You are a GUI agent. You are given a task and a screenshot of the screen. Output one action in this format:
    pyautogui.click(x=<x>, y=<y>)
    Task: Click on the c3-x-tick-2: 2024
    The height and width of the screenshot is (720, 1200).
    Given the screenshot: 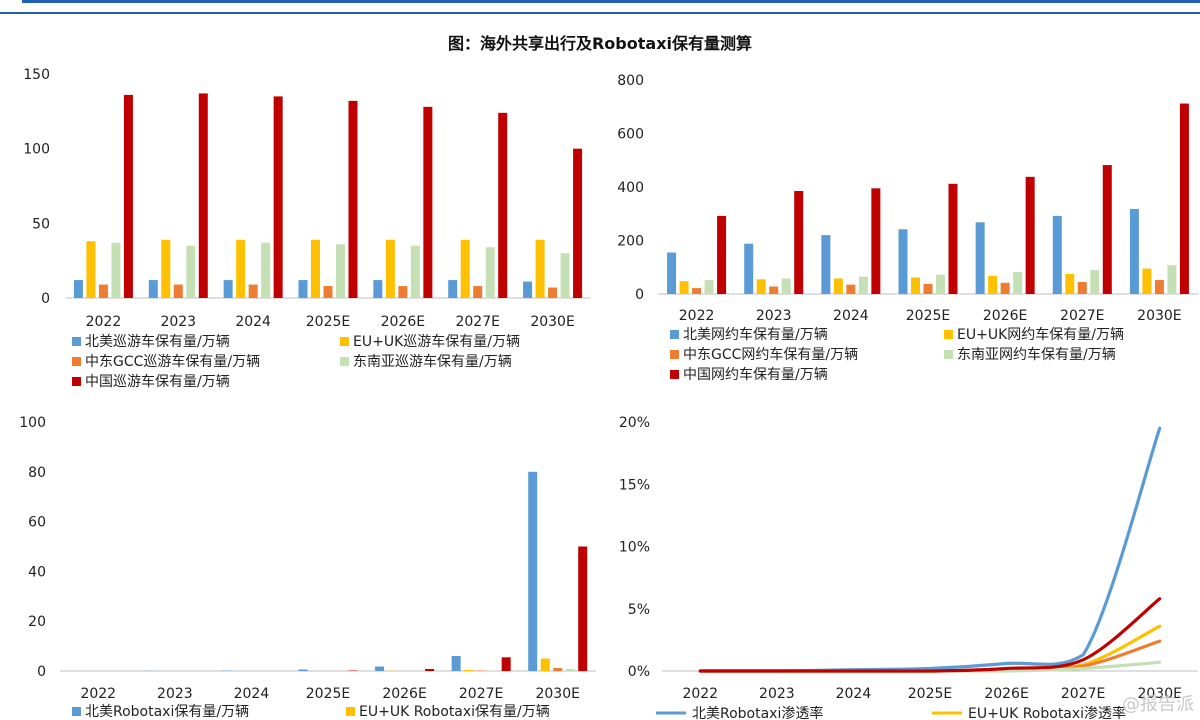 What is the action you would take?
    pyautogui.click(x=854, y=694)
    